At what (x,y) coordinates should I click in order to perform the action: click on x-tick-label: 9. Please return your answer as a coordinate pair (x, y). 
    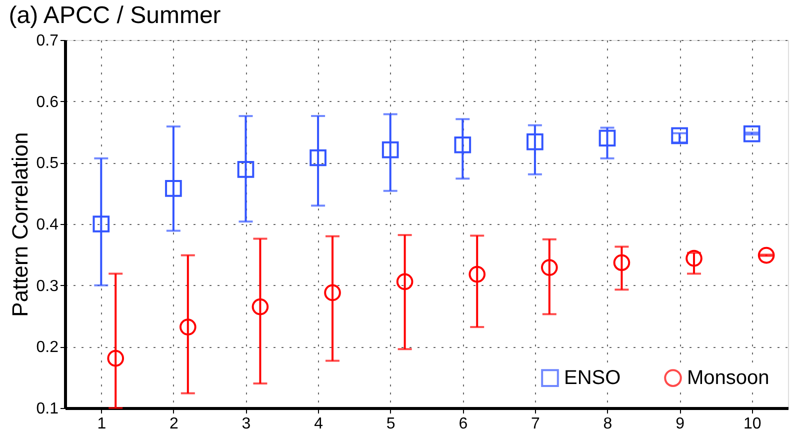
    Looking at the image, I should click on (680, 424).